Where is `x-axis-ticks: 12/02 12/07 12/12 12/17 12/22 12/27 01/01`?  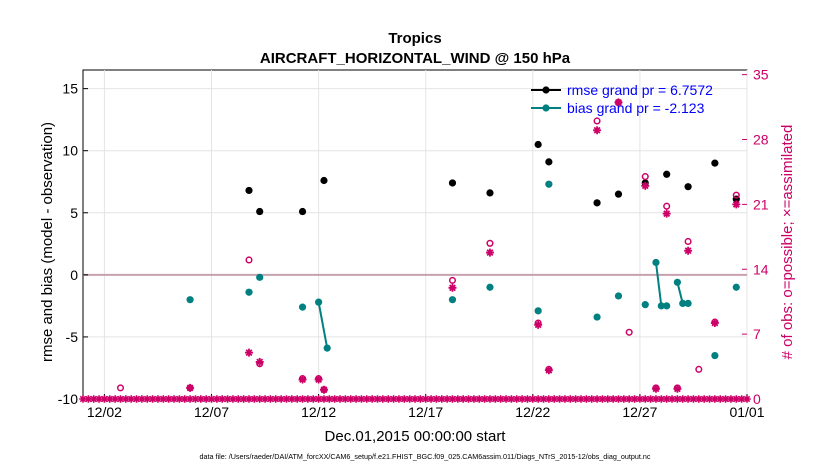
x-axis-ticks: 12/02 12/07 12/12 12/17 12/22 12/27 01/01 is located at coordinates (426, 407).